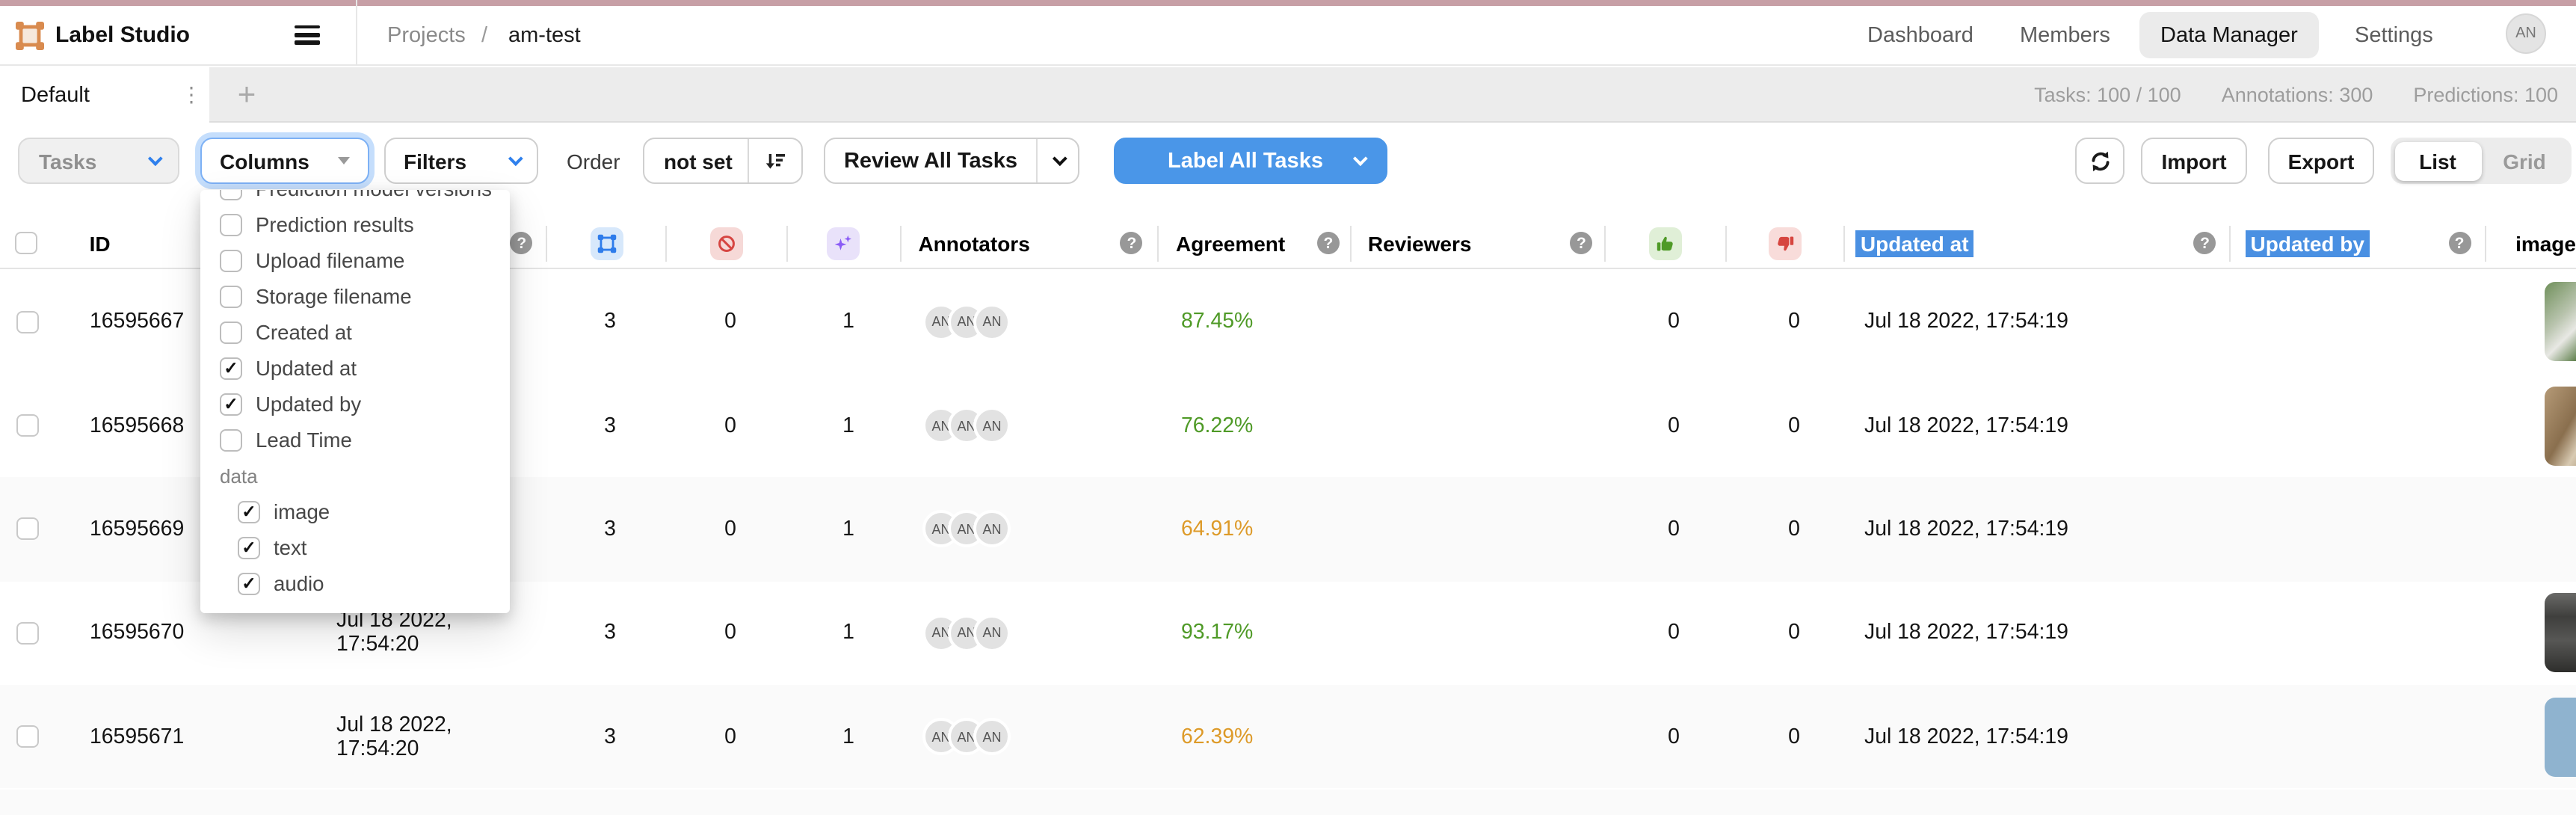 The height and width of the screenshot is (815, 2576). Describe the element at coordinates (104, 95) in the screenshot. I see `tab-default: Default ⋮` at that location.